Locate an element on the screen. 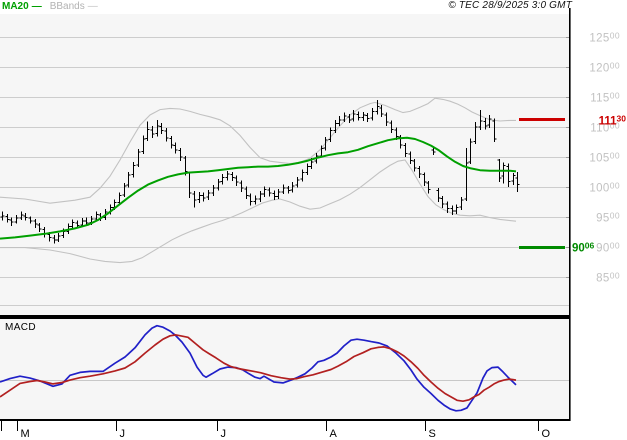 The image size is (627, 440). legend-ma20-label: MA20 is located at coordinates (15, 6).